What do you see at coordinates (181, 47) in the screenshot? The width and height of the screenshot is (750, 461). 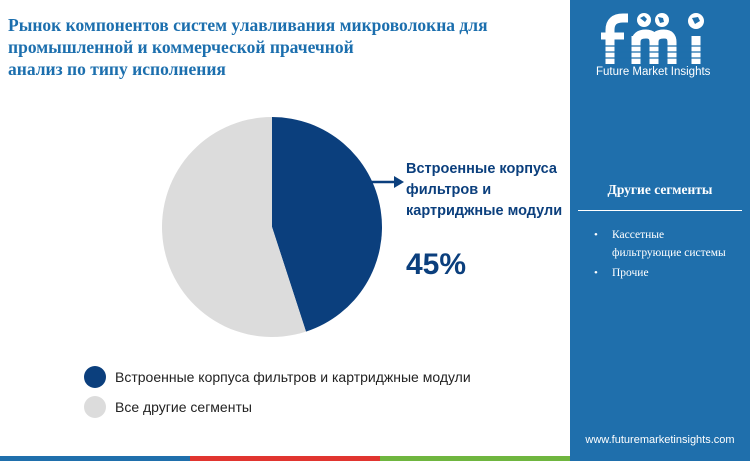 I see `title-line-2: промышленной и коммерческой прачечной` at bounding box center [181, 47].